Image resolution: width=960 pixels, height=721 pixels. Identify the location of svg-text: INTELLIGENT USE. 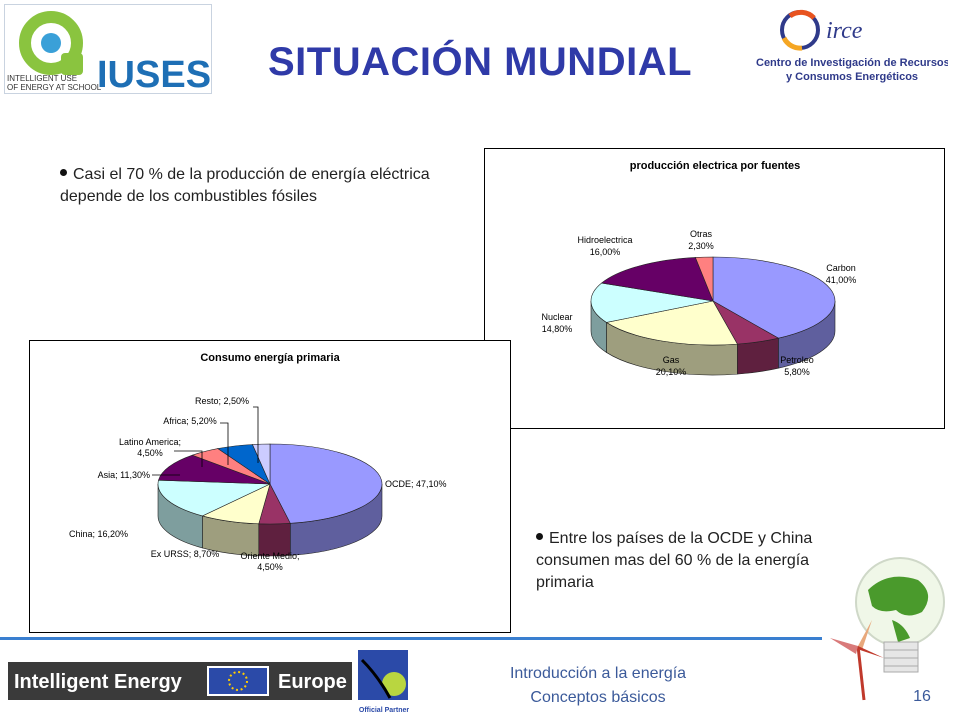
(42, 78).